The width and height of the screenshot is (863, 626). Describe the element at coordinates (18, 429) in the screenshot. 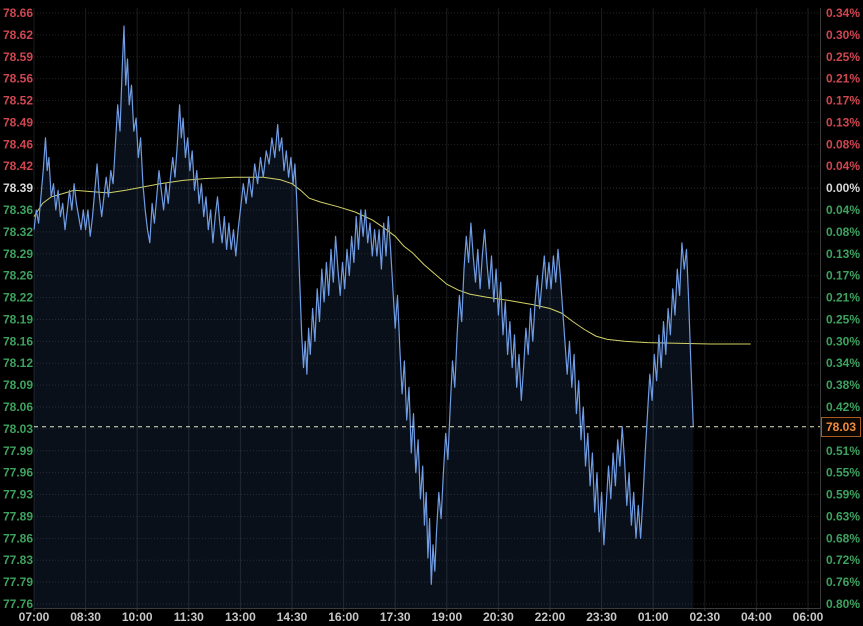

I see `price-tick-label: 78.03` at that location.